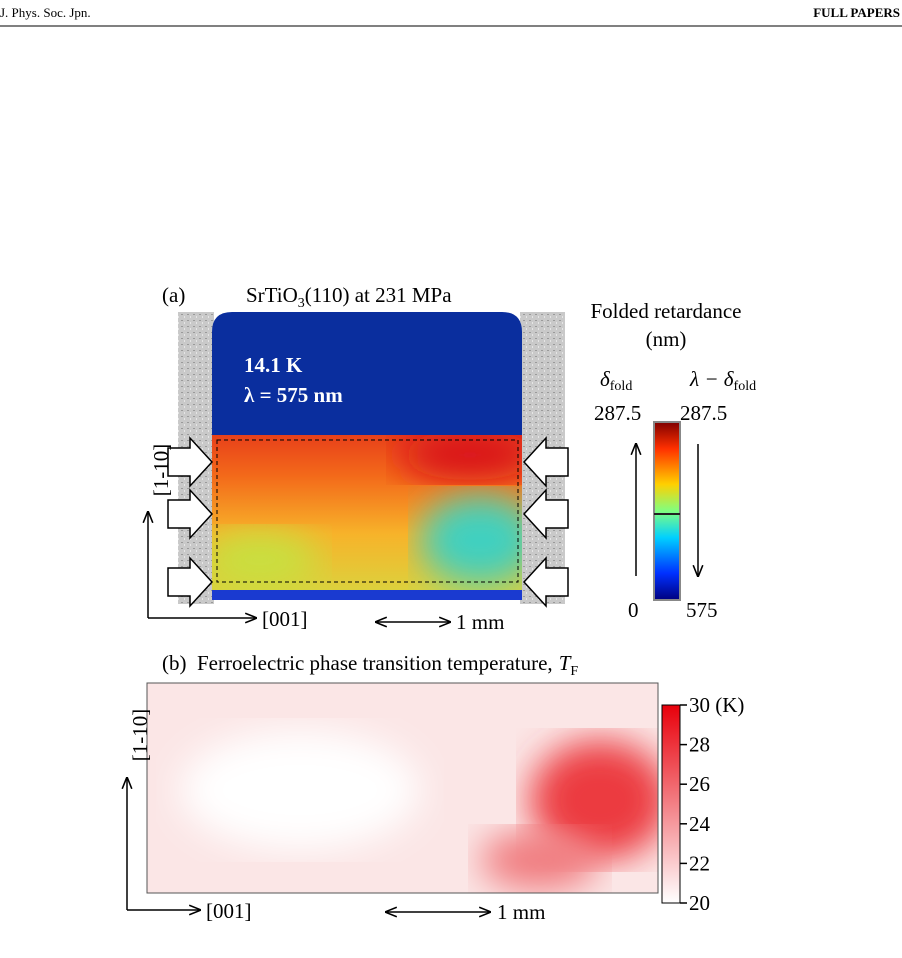  Describe the element at coordinates (616, 380) in the screenshot. I see `colorbar-head: δfold` at that location.